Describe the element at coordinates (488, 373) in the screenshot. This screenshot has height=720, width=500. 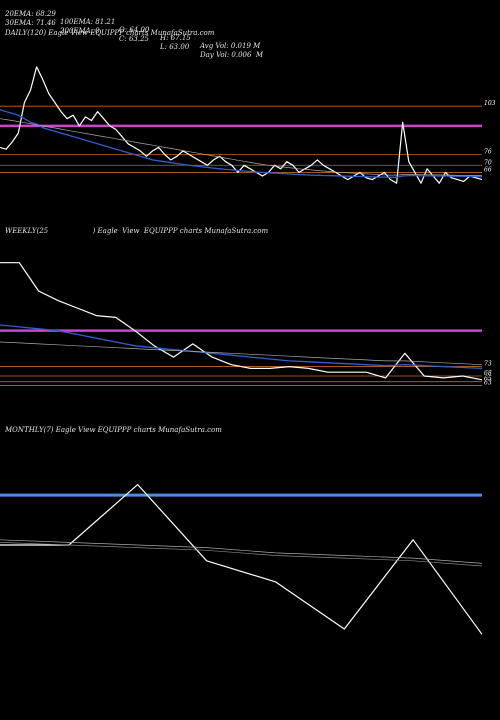
I see `weekly-level-label-1: 68` at that location.